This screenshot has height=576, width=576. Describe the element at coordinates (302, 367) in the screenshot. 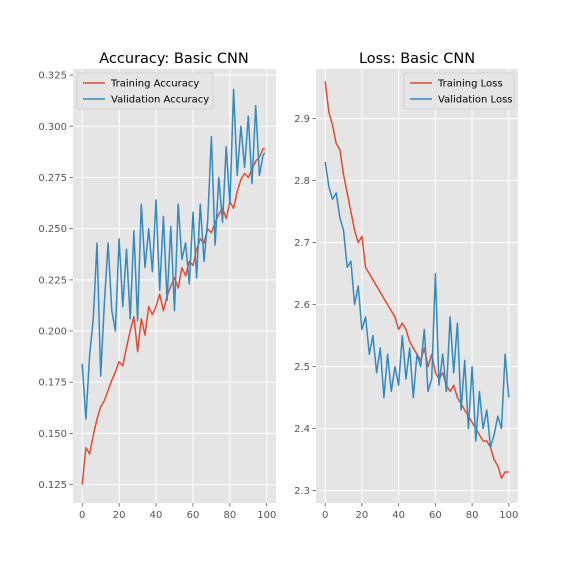

I see `y-tick-label: 2.5` at that location.